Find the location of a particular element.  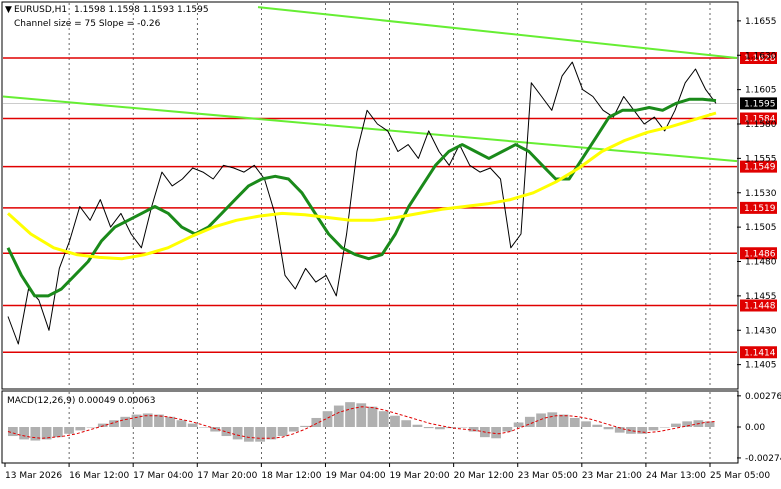

price-tick-label: 1.1530 is located at coordinates (761, 194).